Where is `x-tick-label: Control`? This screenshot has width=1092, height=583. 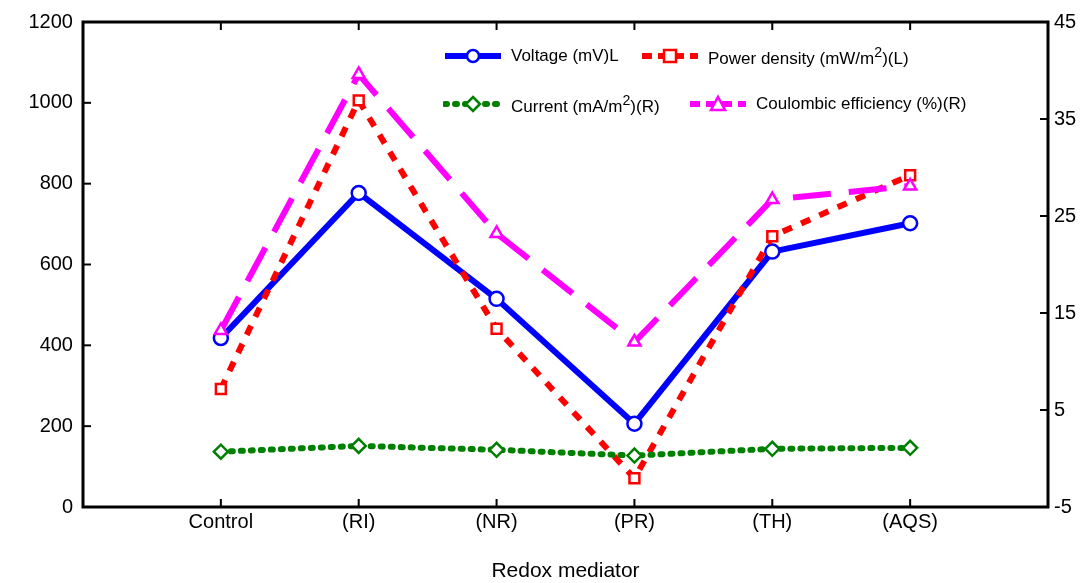
x-tick-label: Control is located at coordinates (221, 520).